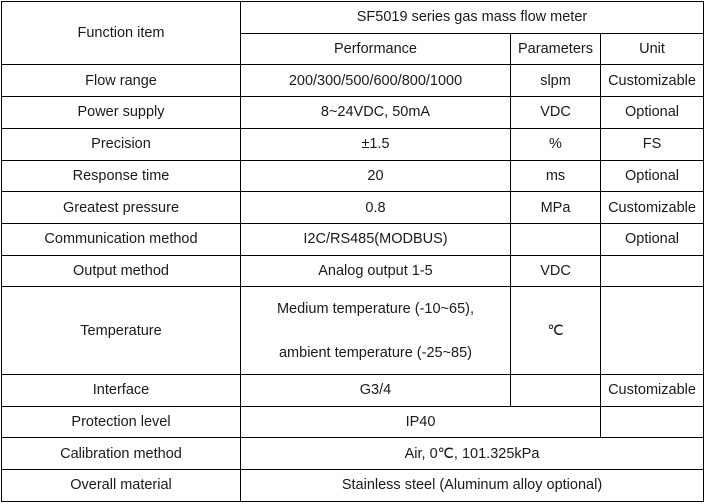  What do you see at coordinates (375, 112) in the screenshot?
I see `row-performance-value: 8~24VDC, 50mA` at bounding box center [375, 112].